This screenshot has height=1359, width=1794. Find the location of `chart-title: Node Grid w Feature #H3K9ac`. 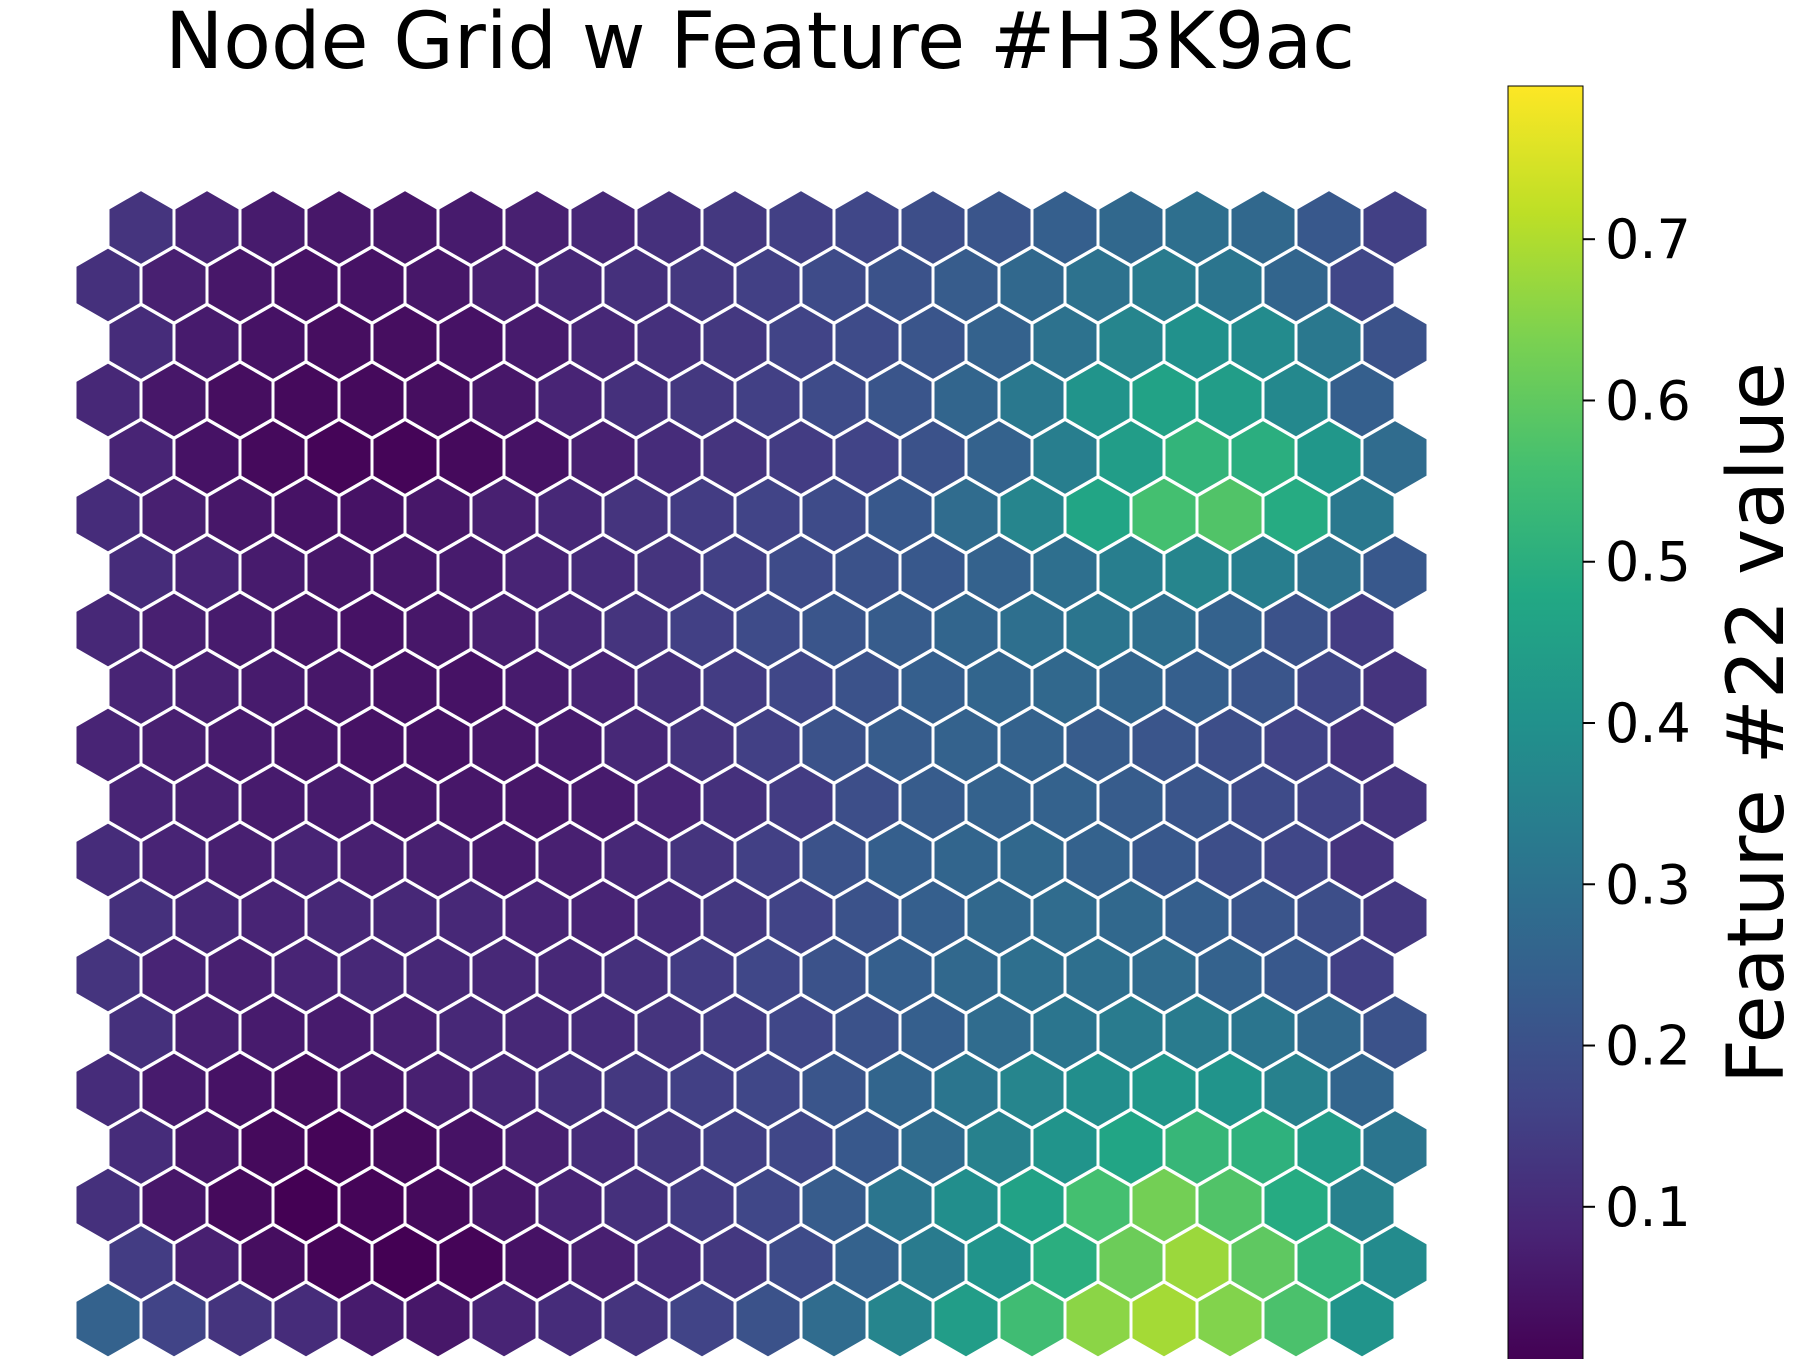

chart-title: Node Grid w Feature #H3K9ac is located at coordinates (760, 43).